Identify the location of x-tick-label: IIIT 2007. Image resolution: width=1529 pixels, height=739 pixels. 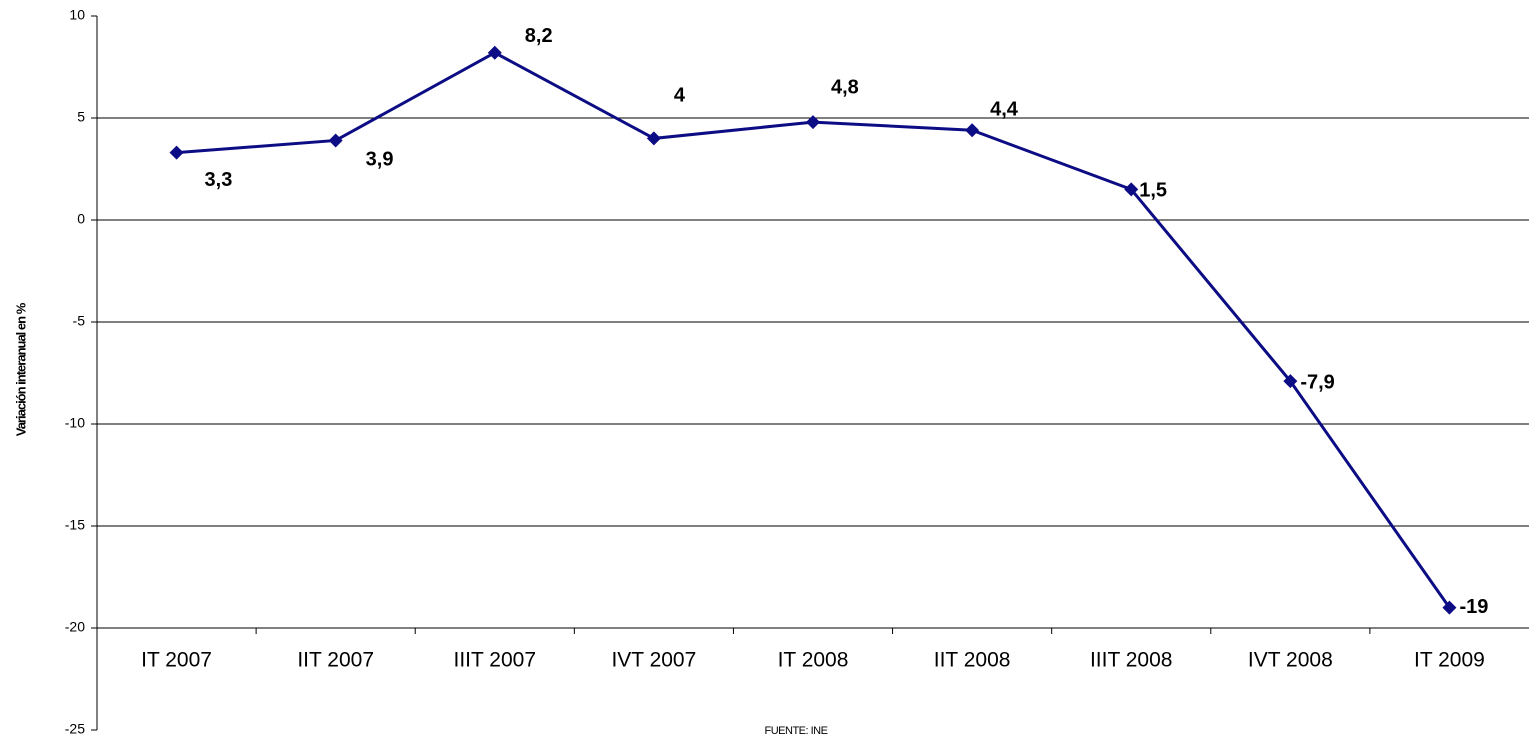
(495, 660).